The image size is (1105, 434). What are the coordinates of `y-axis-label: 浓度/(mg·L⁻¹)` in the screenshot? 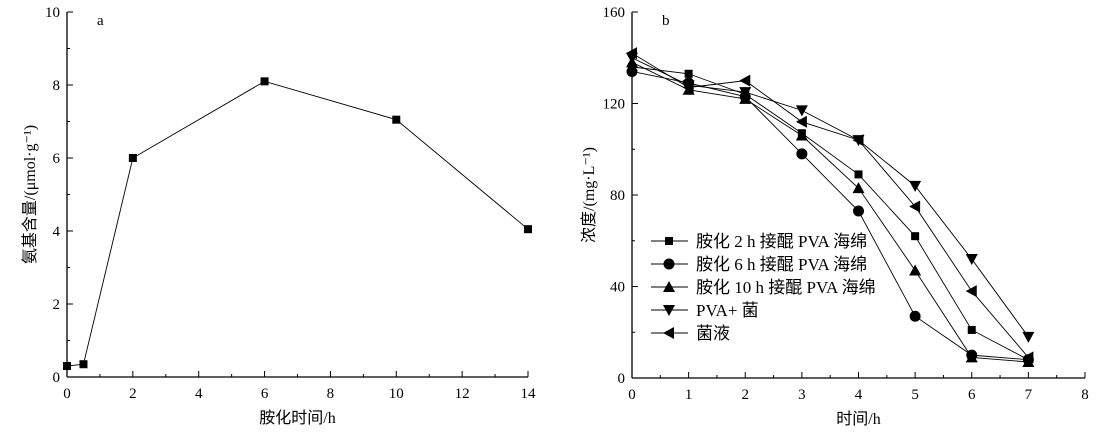 It's located at (589, 195).